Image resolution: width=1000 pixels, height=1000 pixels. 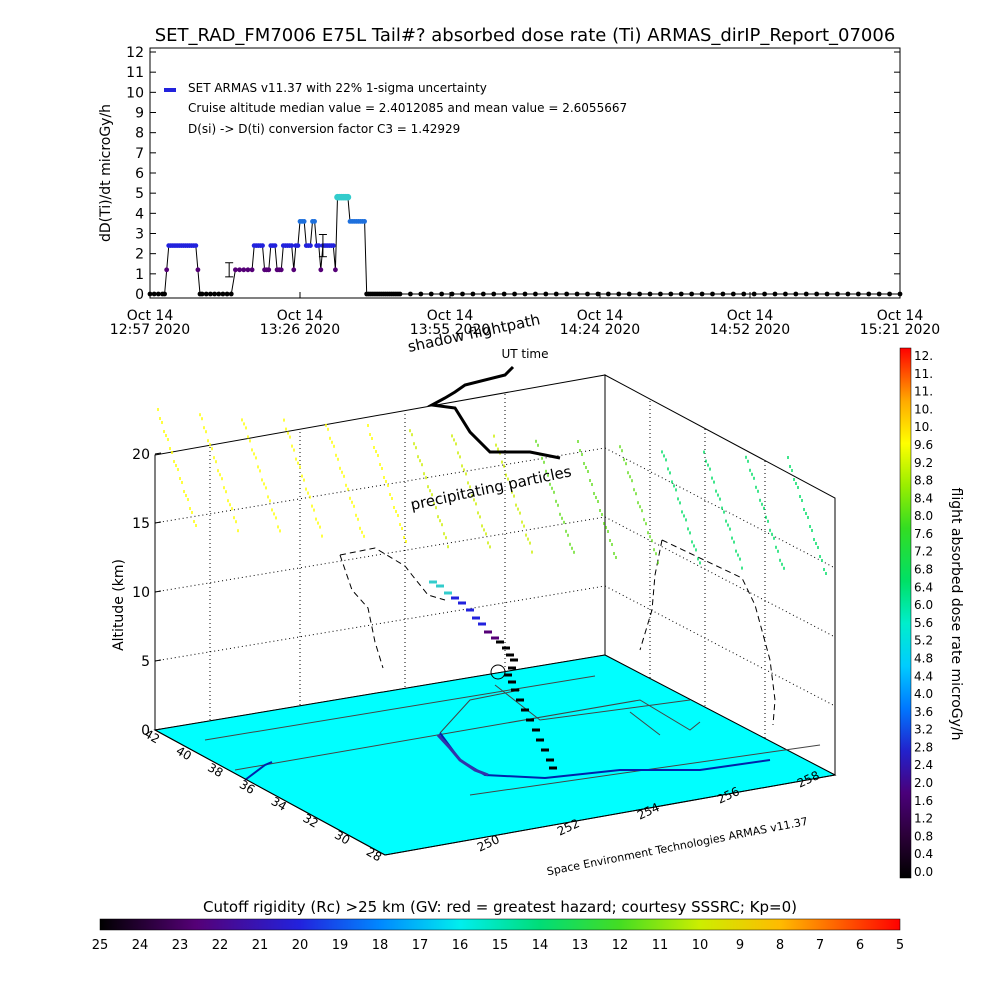 I want to click on dose-rate-tick-label: 4.4, so click(x=923, y=676).